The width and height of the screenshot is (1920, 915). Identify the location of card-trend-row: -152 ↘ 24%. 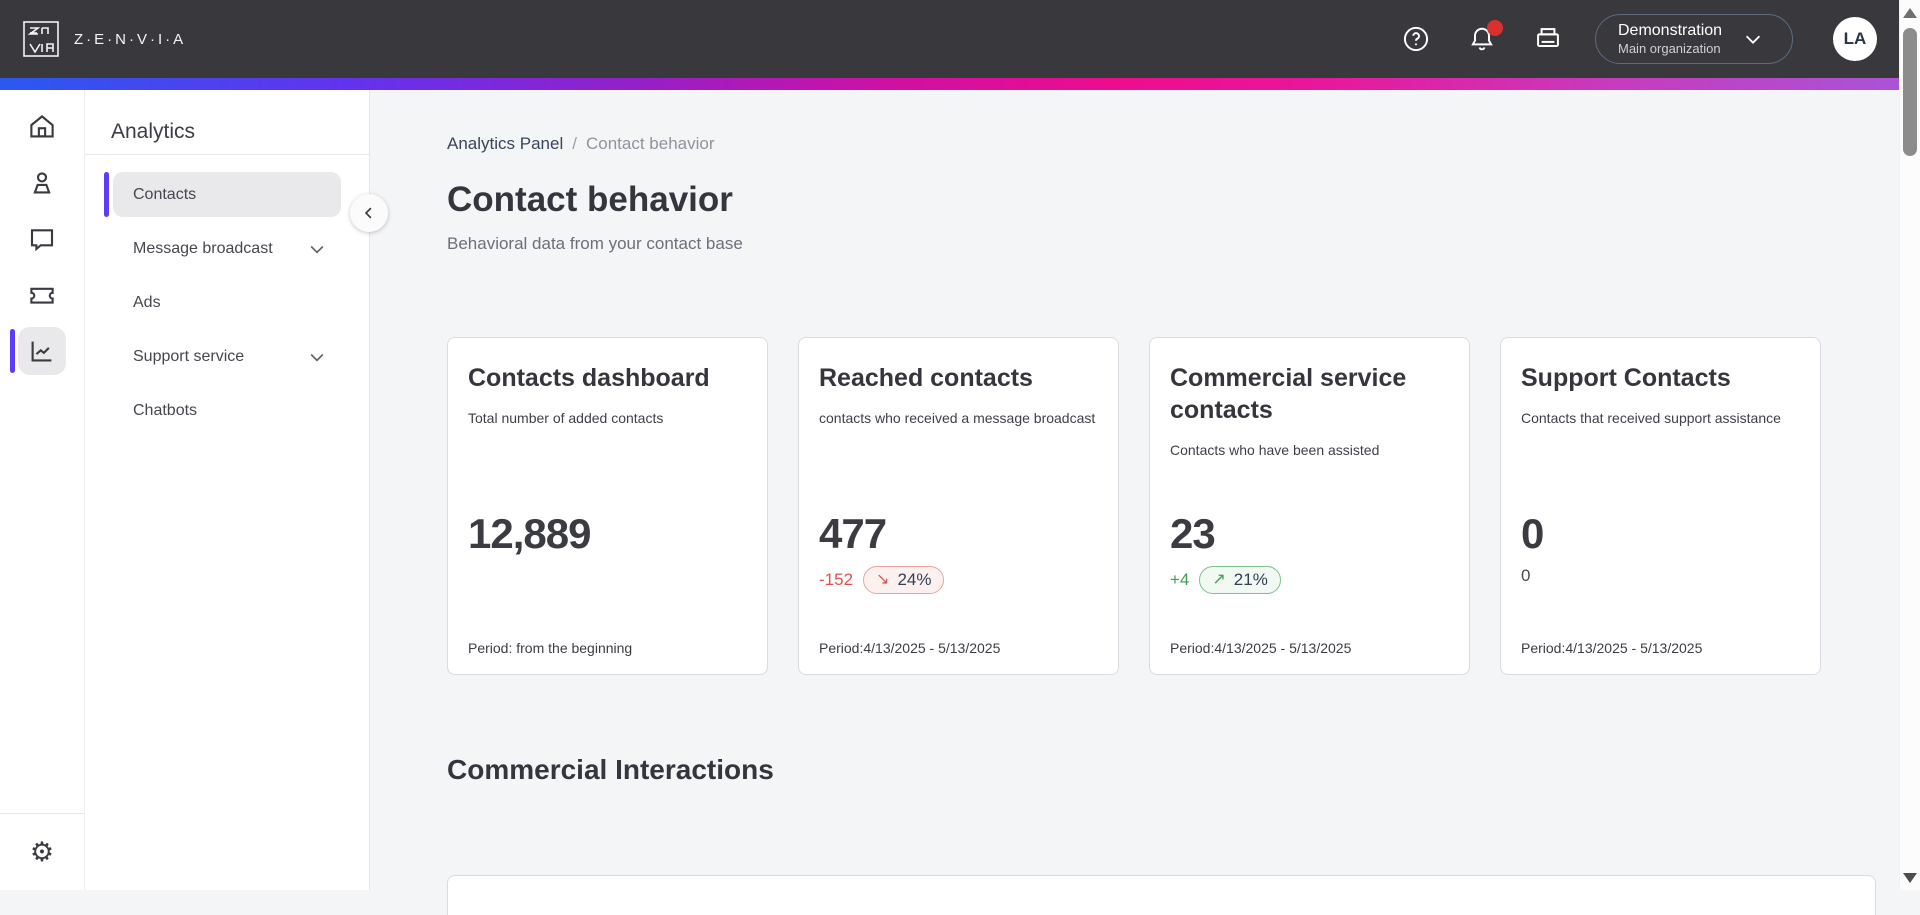
(882, 580).